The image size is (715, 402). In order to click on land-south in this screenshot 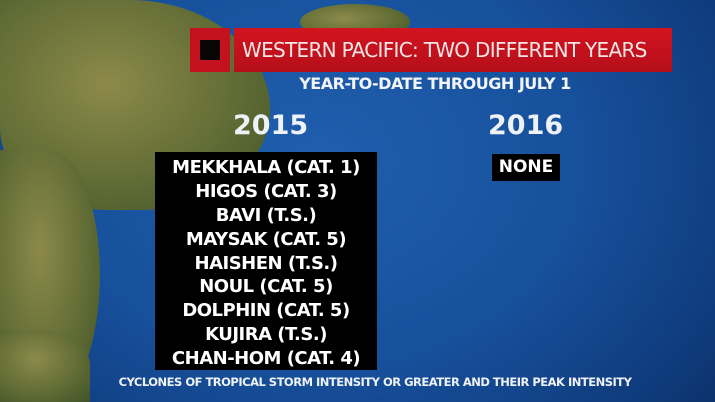, I will do `click(45, 366)`.